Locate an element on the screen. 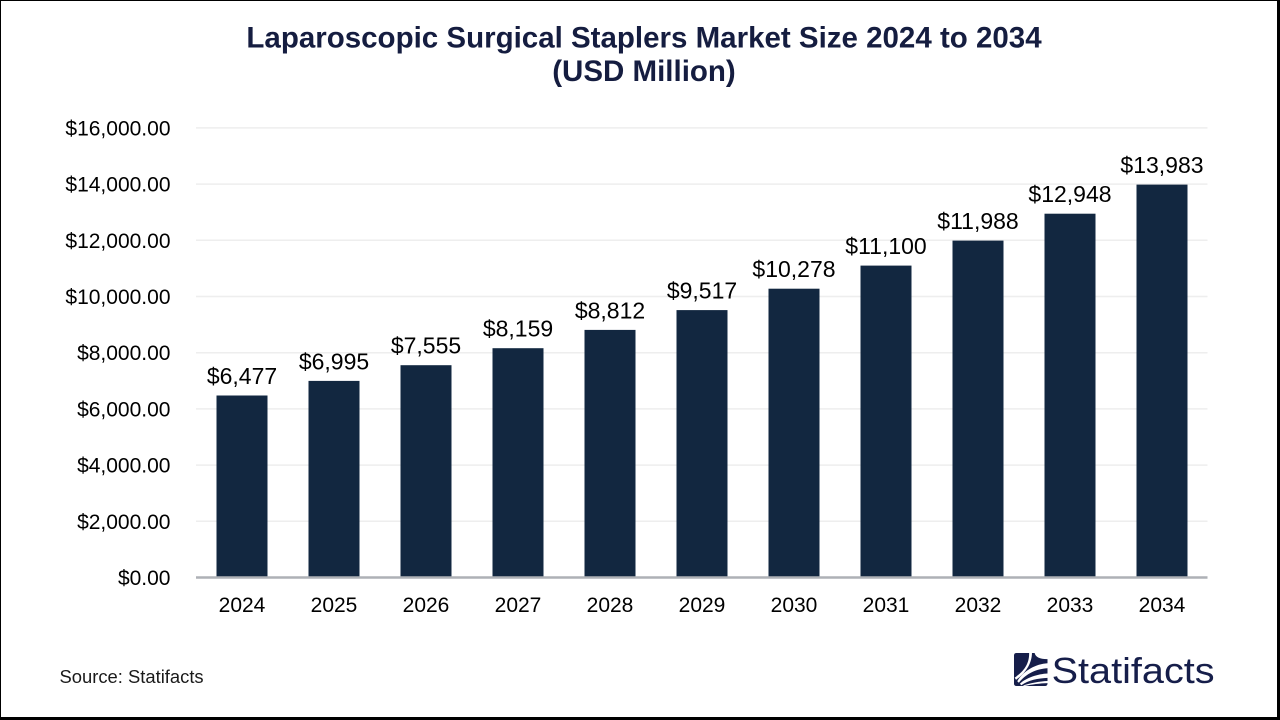 The height and width of the screenshot is (720, 1280). svg-text: 2025 is located at coordinates (334, 605).